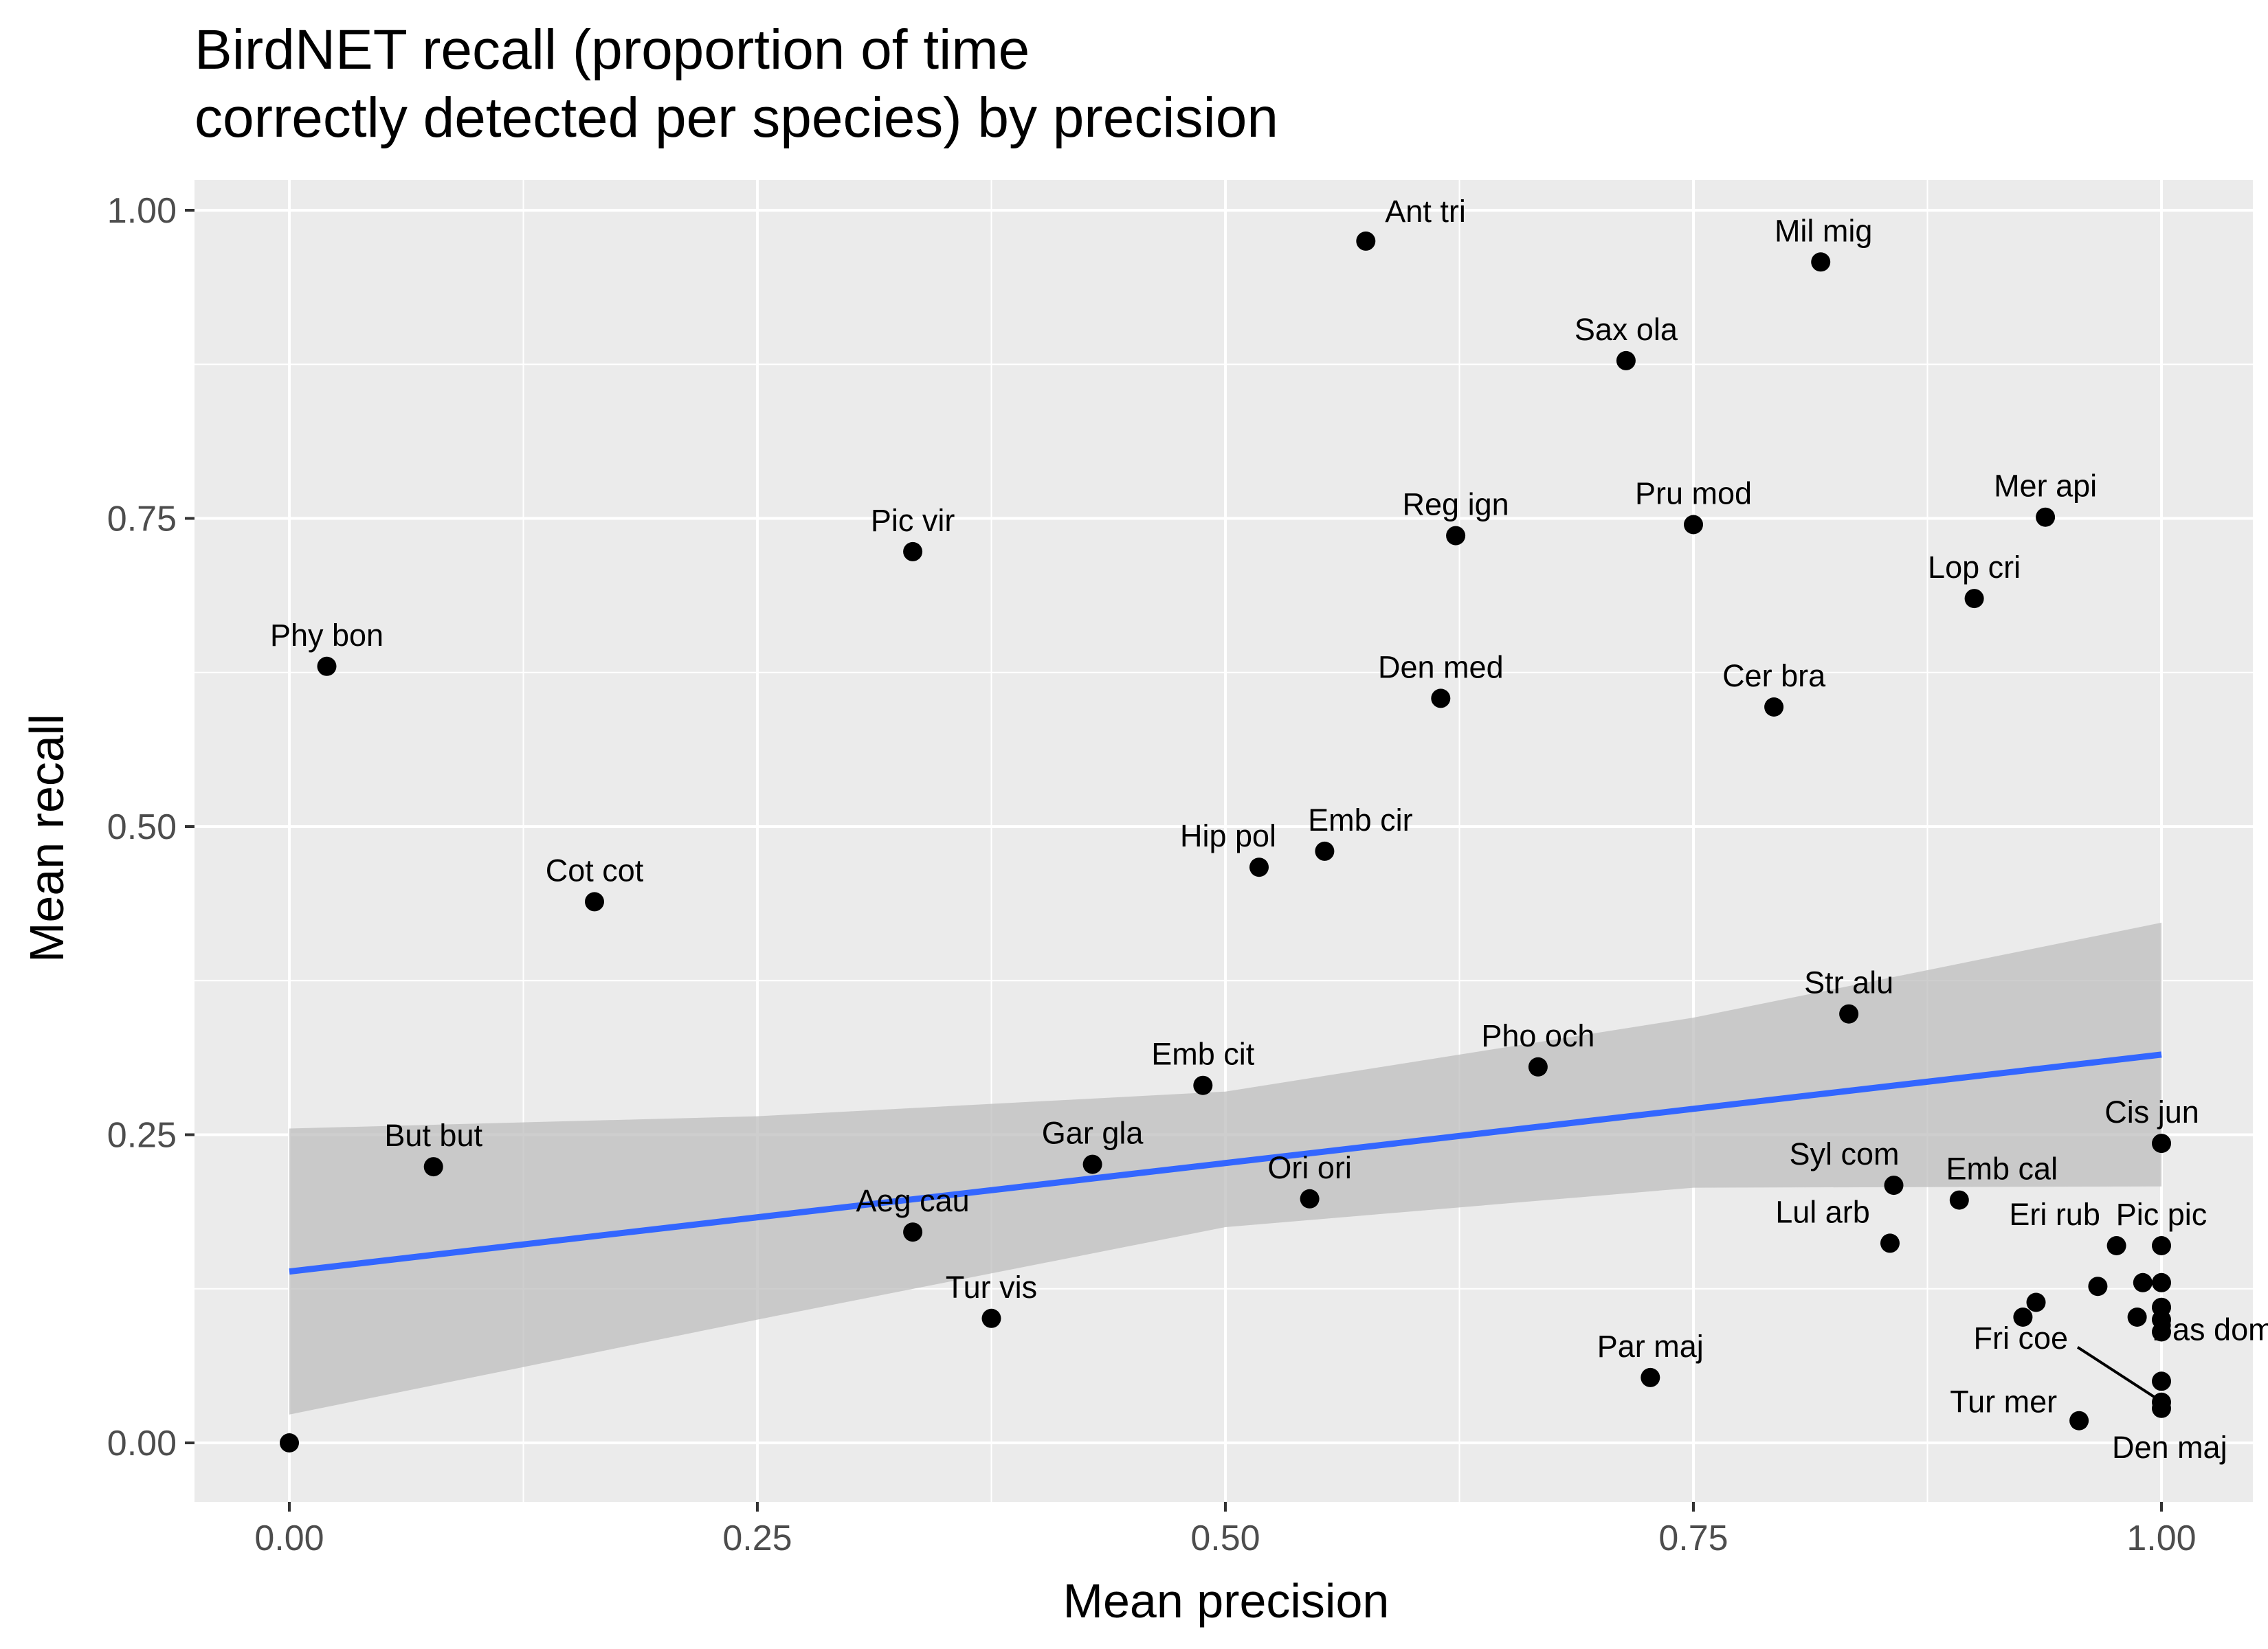 The height and width of the screenshot is (1649, 2268). What do you see at coordinates (2162, 1214) in the screenshot?
I see `point-label-pic-pic: Pic pic` at bounding box center [2162, 1214].